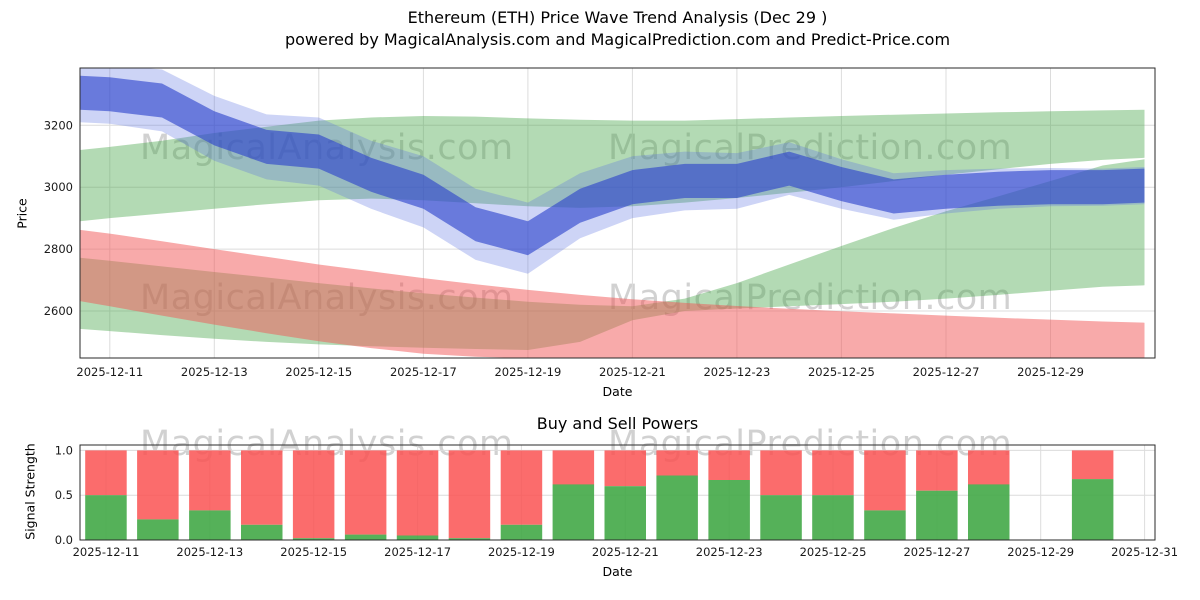 The width and height of the screenshot is (1200, 600). I want to click on power-x-tick: 2025-12-15, so click(313, 552).